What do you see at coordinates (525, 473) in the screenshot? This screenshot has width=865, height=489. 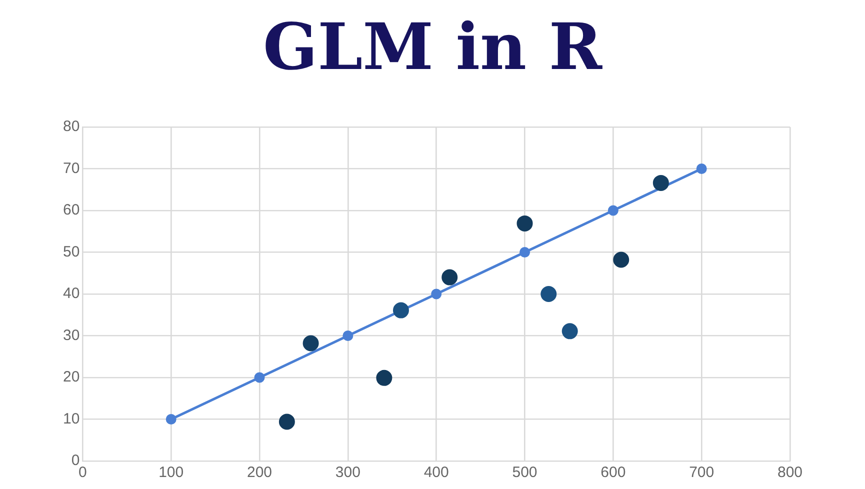 I see `x-tick-label: 500` at bounding box center [525, 473].